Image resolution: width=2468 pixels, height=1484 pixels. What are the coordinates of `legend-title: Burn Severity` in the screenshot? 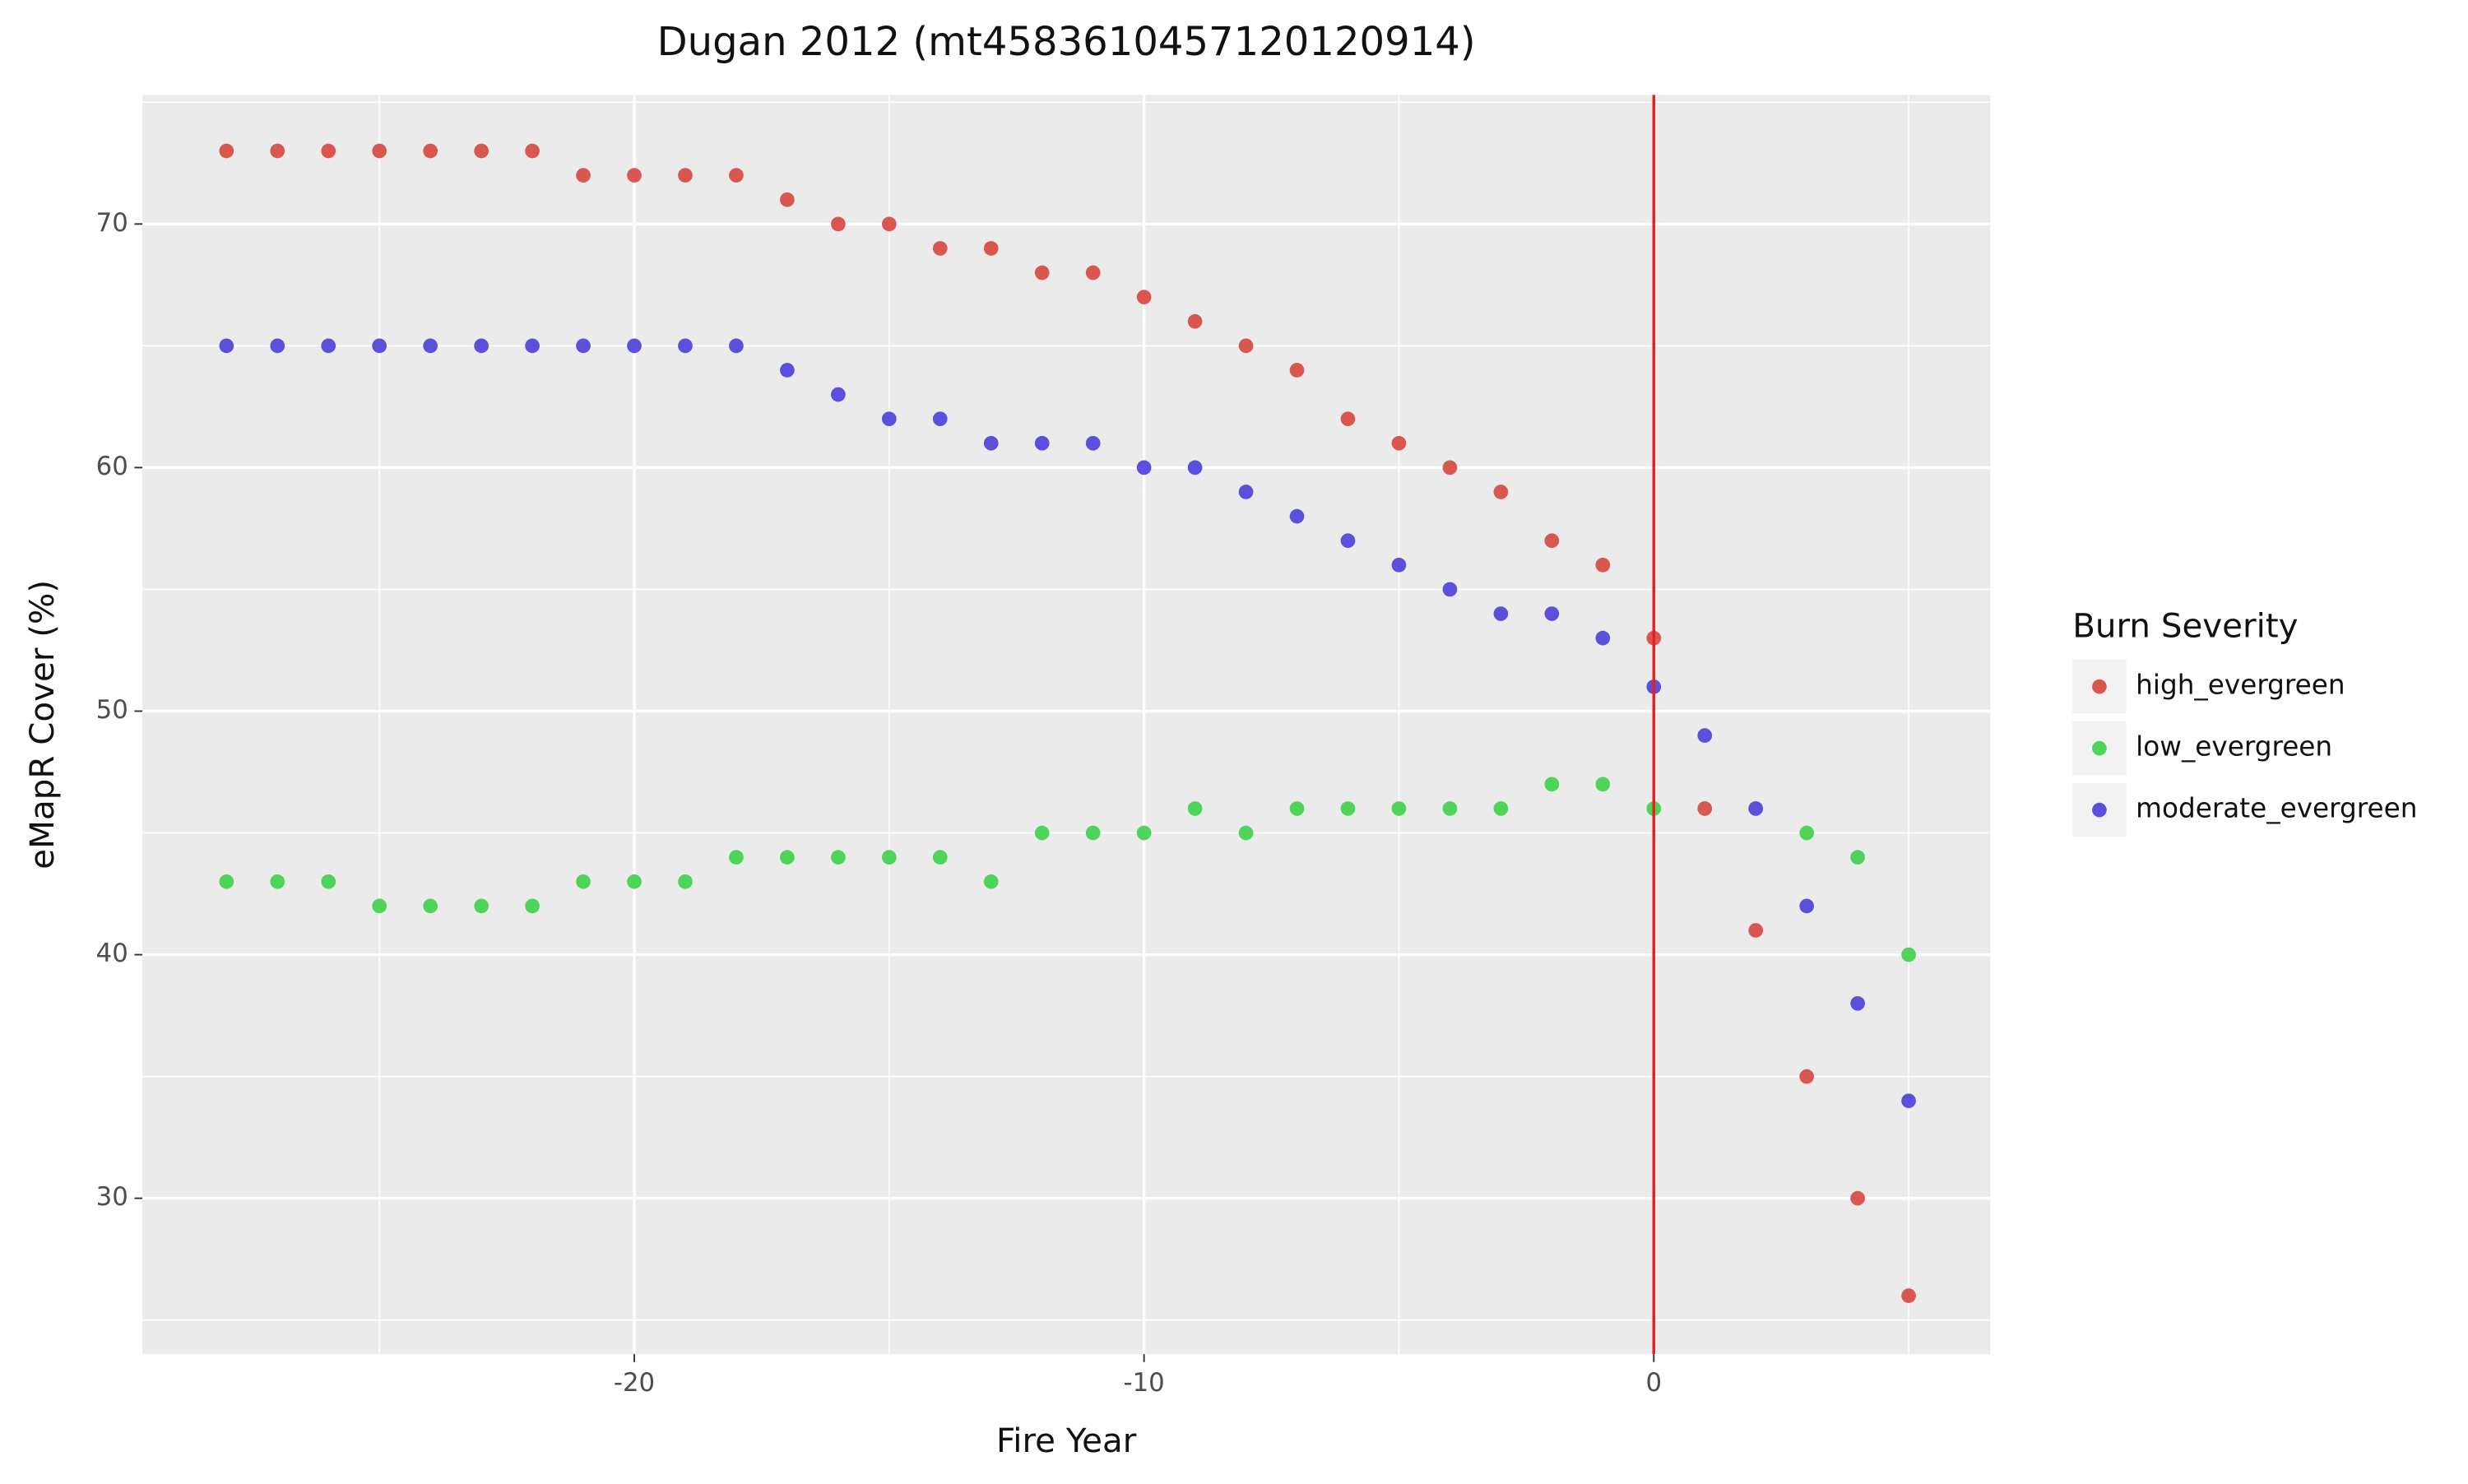 It's located at (2185, 625).